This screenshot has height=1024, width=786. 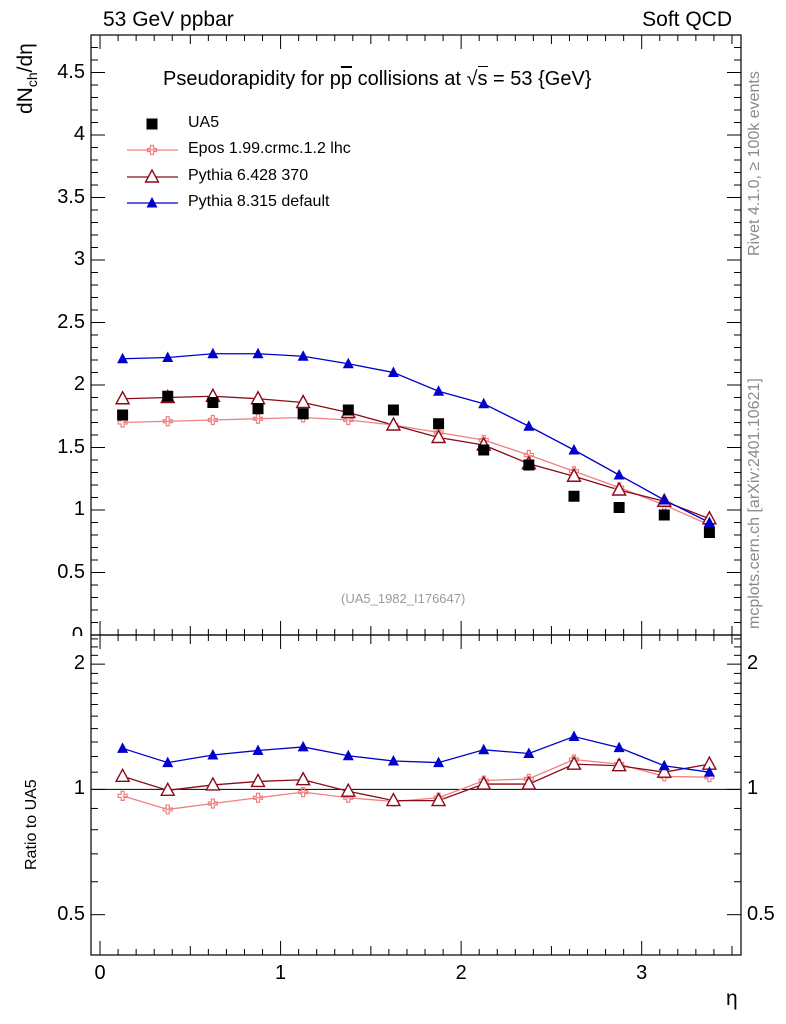 I want to click on main-y-tick-label: 4, so click(x=79, y=134).